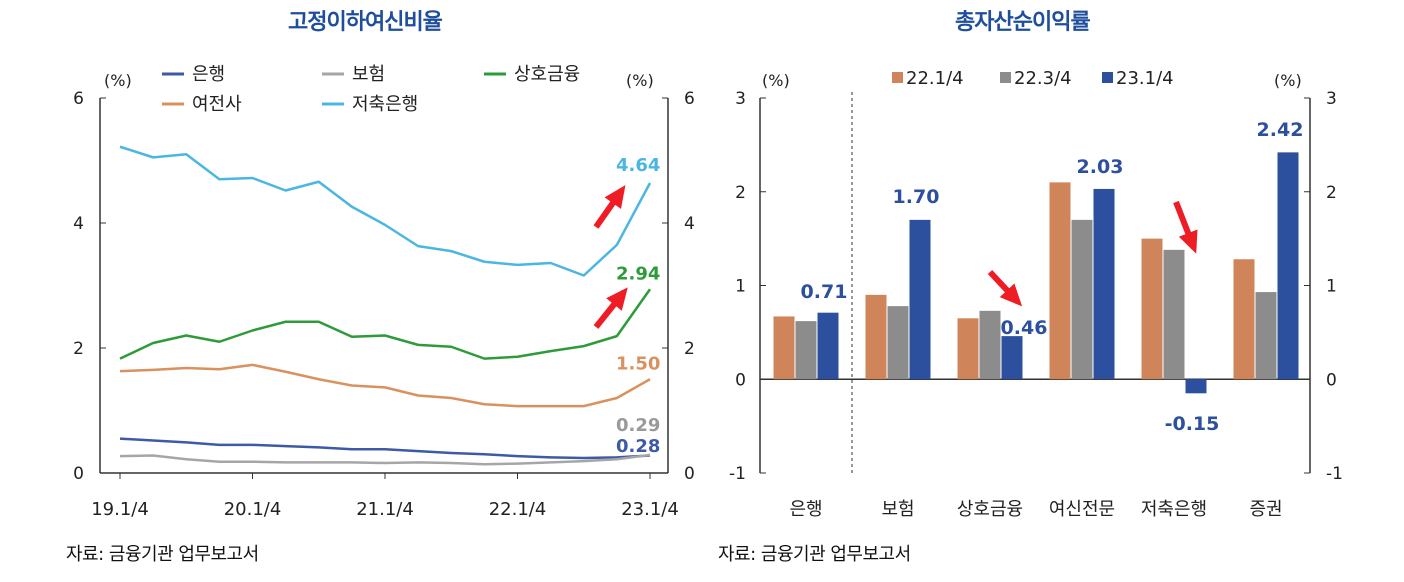  Describe the element at coordinates (208, 74) in the screenshot. I see `legend-label: 은행` at that location.